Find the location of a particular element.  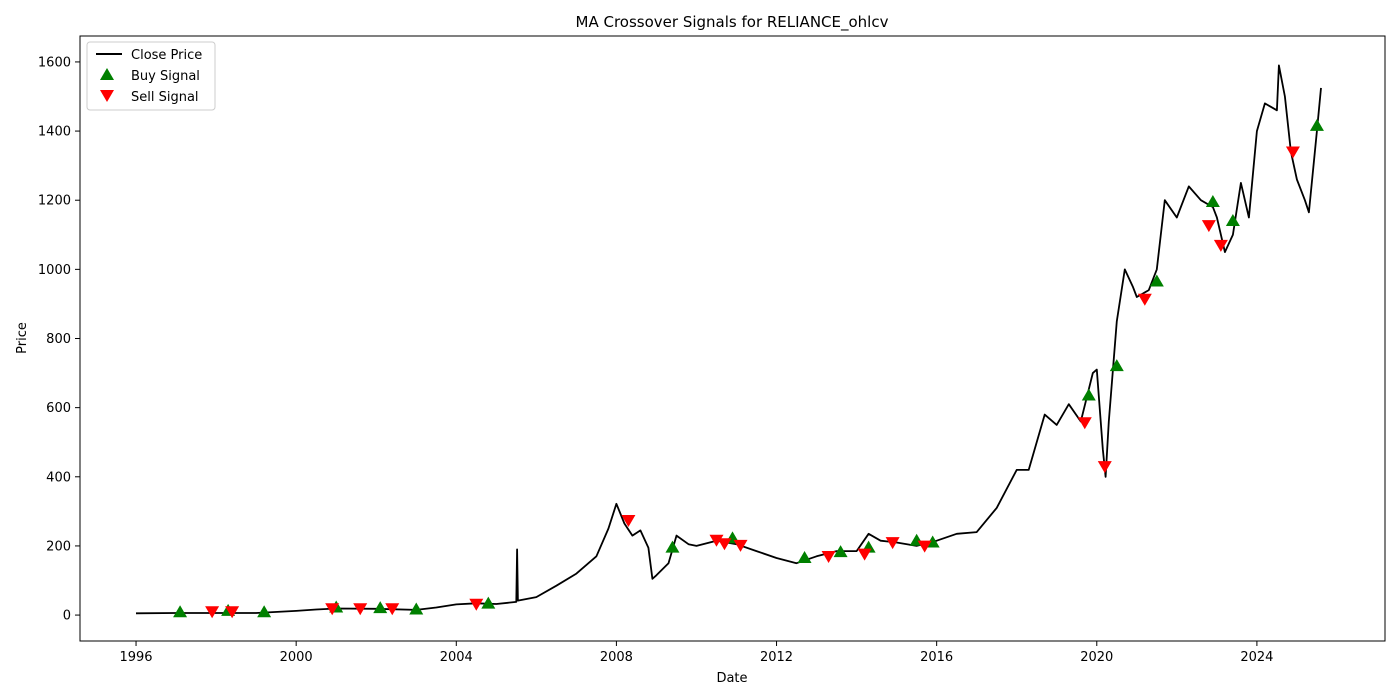

x-tick-label: 2008 is located at coordinates (616, 657).